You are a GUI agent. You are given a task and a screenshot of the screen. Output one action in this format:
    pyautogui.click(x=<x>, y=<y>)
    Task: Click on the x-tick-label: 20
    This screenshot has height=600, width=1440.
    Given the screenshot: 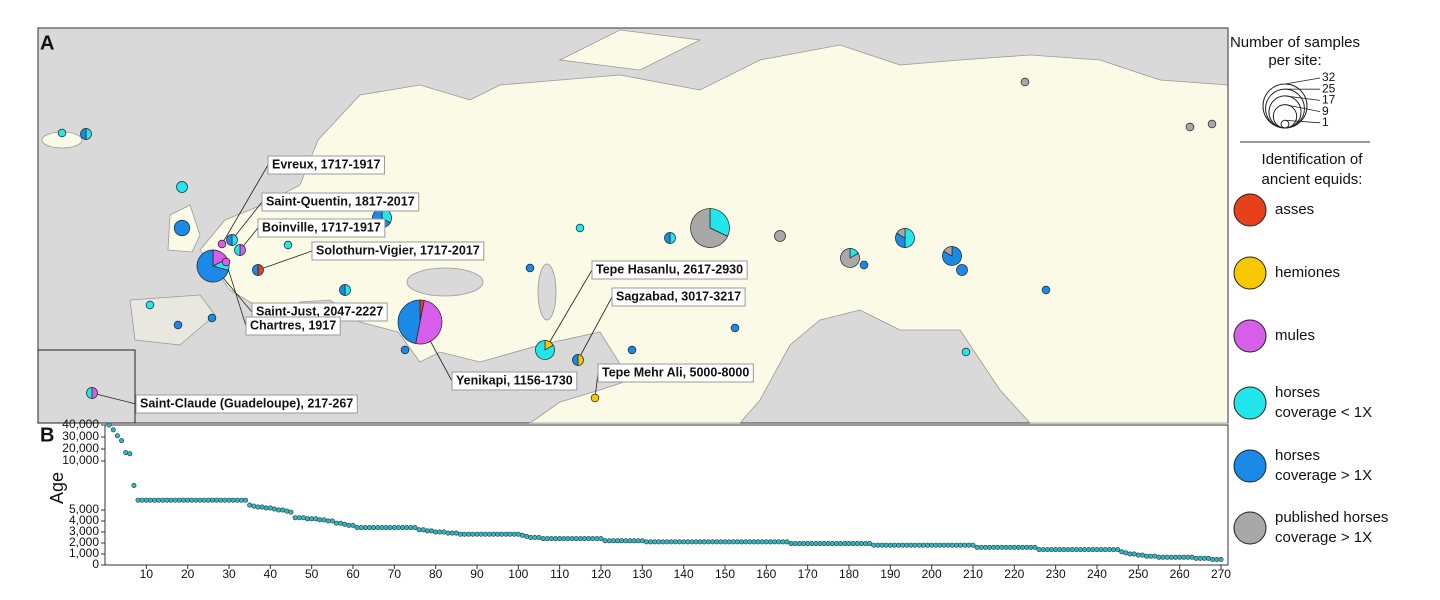 What is the action you would take?
    pyautogui.click(x=188, y=574)
    